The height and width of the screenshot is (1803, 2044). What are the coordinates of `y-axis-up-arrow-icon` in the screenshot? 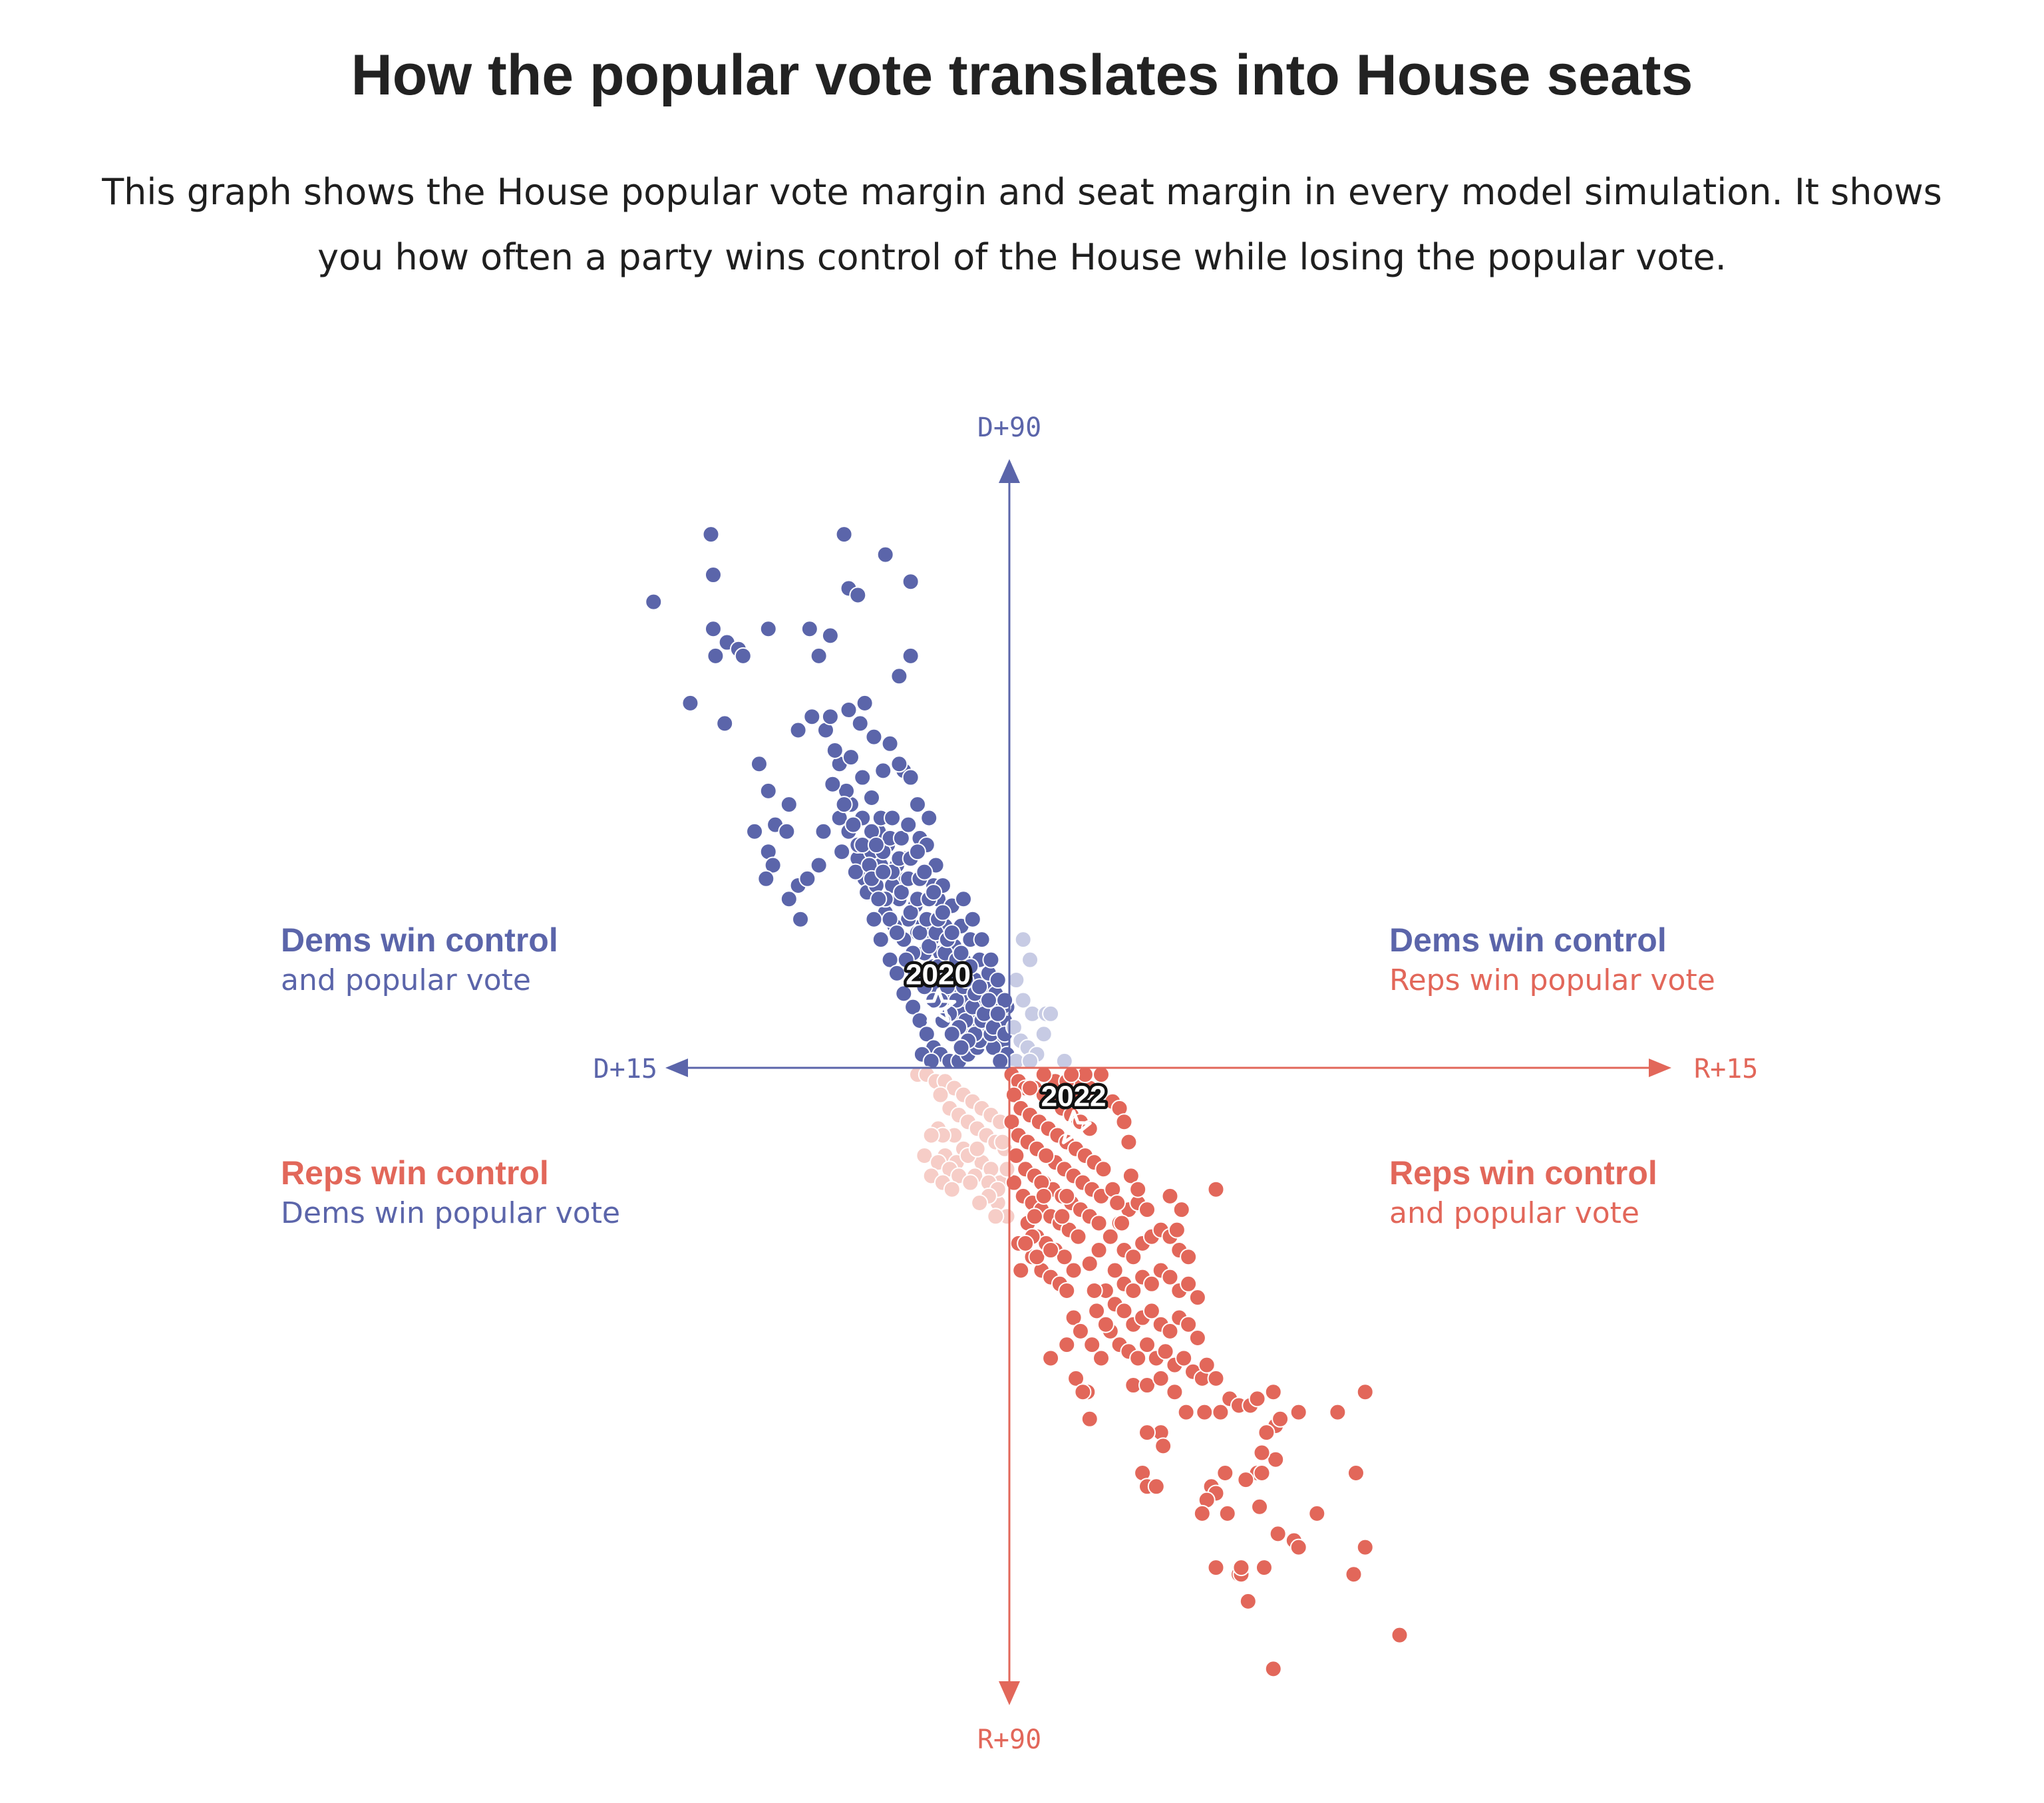 It's located at (1009, 471).